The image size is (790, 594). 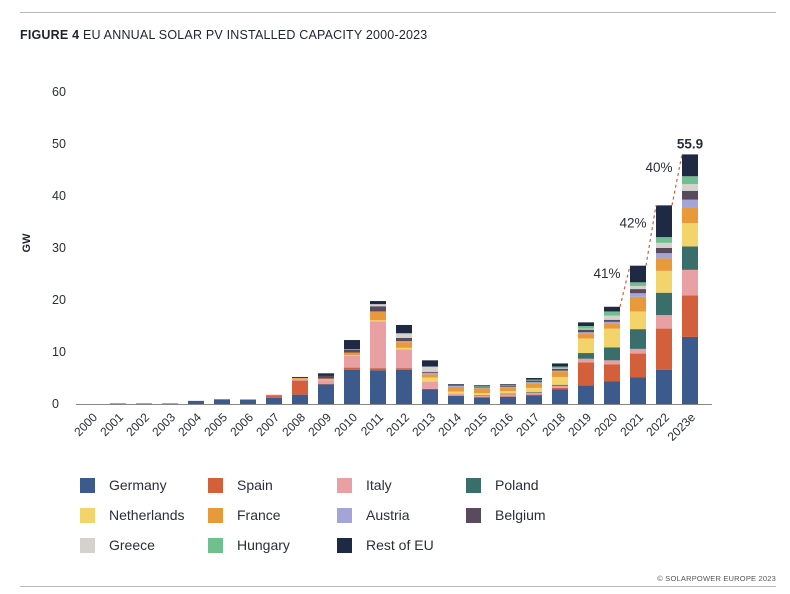 What do you see at coordinates (326, 379) in the screenshot?
I see `bar-segment-france-2009` at bounding box center [326, 379].